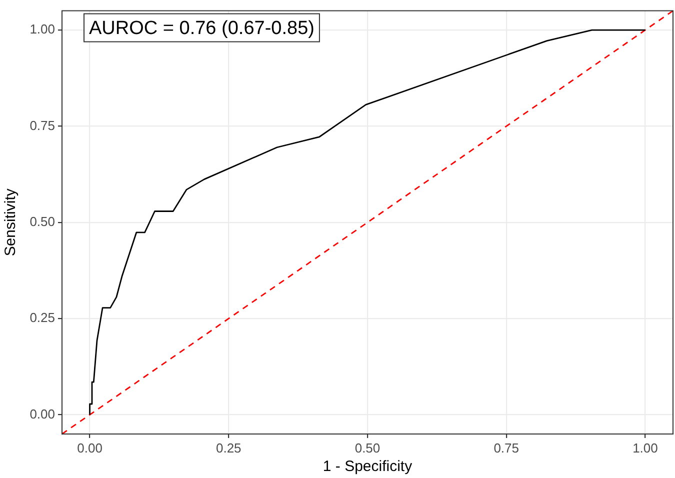 This screenshot has width=675, height=478. What do you see at coordinates (367, 448) in the screenshot?
I see `x-tick-label: 0.50` at bounding box center [367, 448].